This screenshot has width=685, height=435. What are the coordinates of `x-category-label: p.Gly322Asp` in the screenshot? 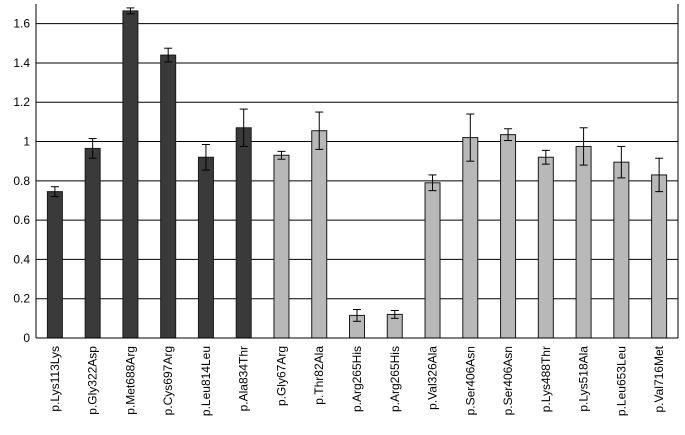 It's located at (93, 380).